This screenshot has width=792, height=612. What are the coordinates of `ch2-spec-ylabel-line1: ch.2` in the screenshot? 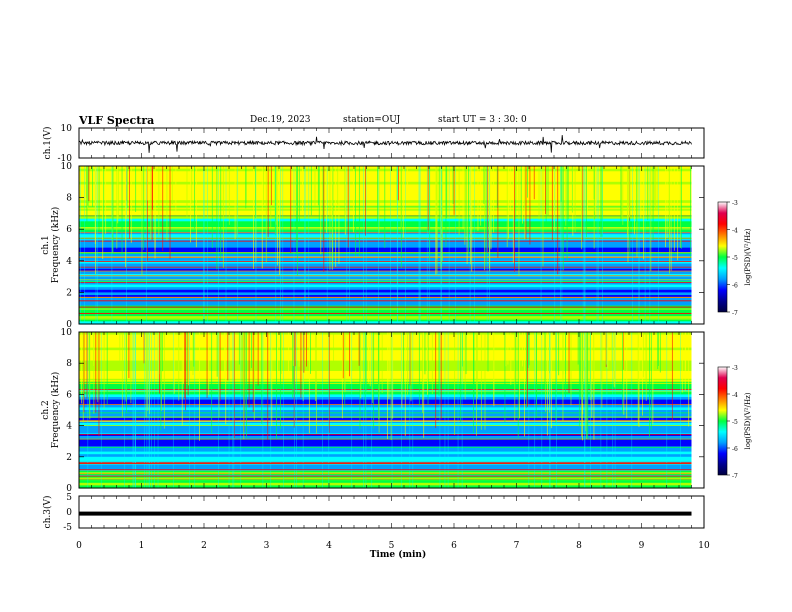 It's located at (46, 409).